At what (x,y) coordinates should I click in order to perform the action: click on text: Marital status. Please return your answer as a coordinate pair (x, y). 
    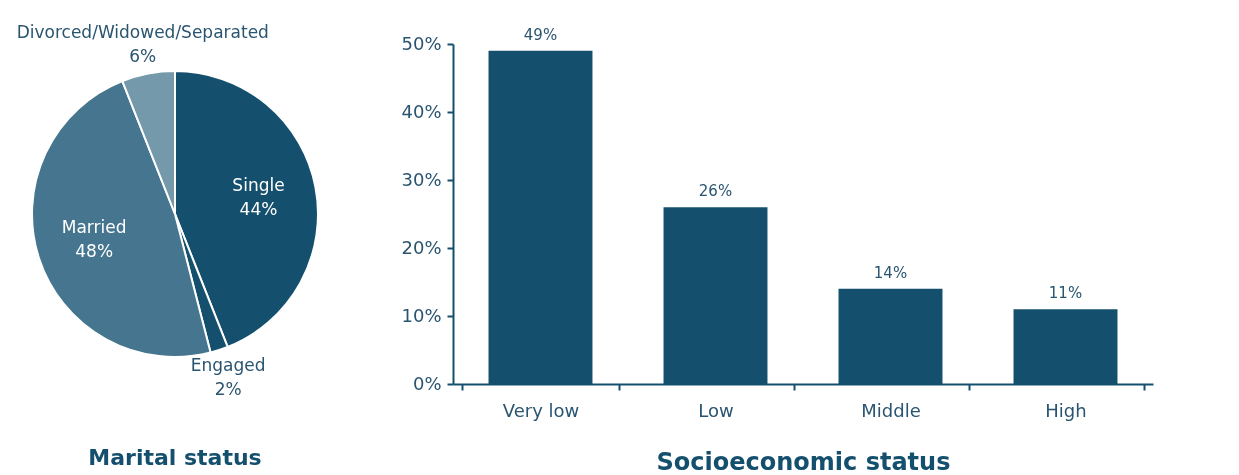
    Looking at the image, I should click on (175, 457).